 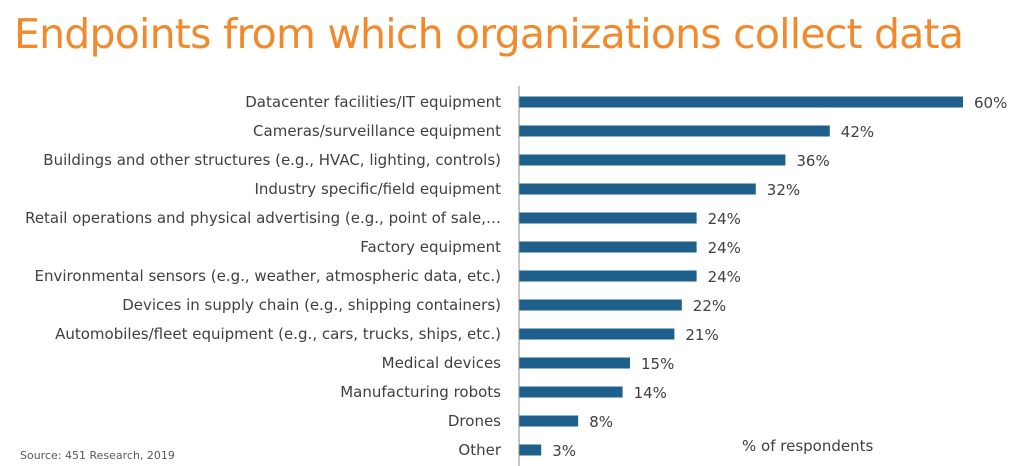 What do you see at coordinates (783, 190) in the screenshot?
I see `data-label: 32%` at bounding box center [783, 190].